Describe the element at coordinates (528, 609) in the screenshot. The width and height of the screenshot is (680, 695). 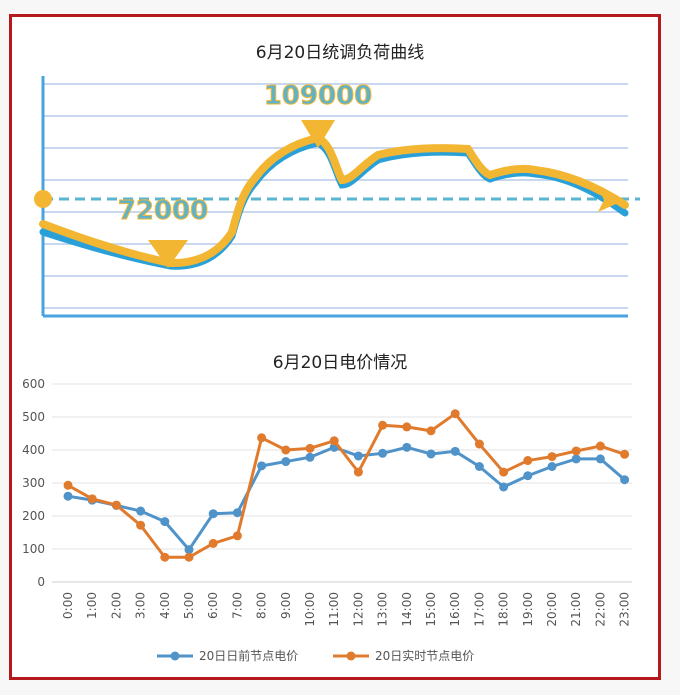
I see `price-x-tick-label: 19:00` at that location.